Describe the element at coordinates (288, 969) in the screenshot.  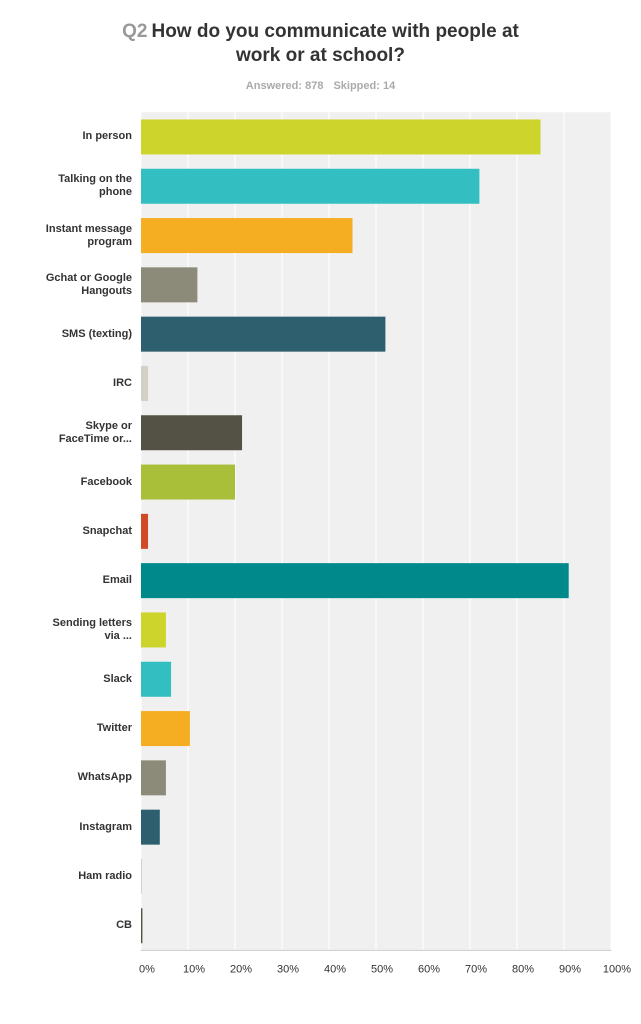
I see `x-tick-label: 30%` at that location.